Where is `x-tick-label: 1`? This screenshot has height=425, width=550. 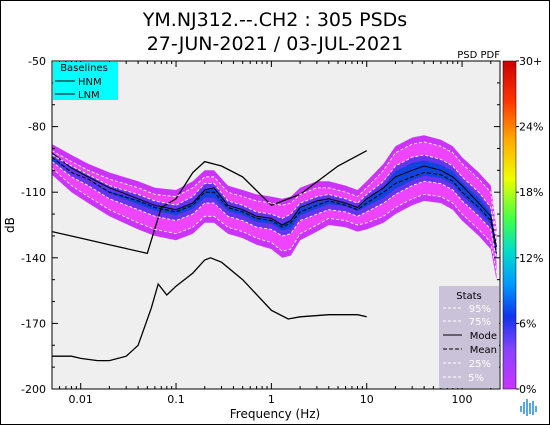
x-tick-label: 1 is located at coordinates (271, 399).